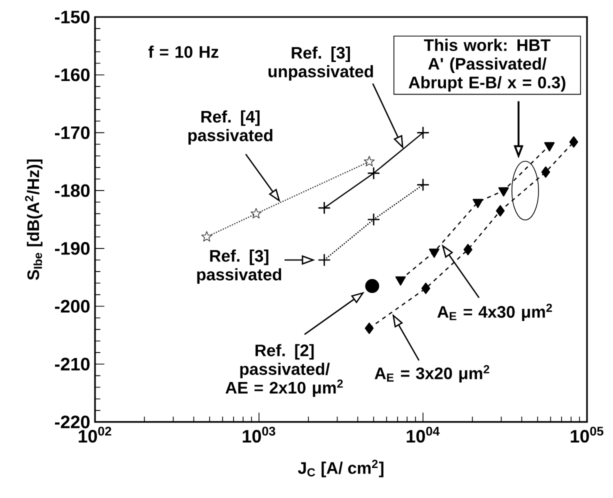 The height and width of the screenshot is (498, 613). Describe the element at coordinates (183, 52) in the screenshot. I see `annotation: f = 10 Hz` at that location.